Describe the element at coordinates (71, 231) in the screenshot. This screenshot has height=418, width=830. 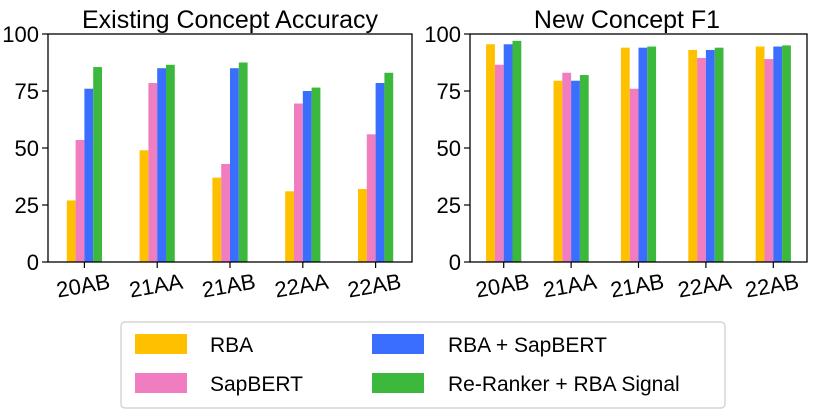
I see `left-bar-rba-20ab` at that location.